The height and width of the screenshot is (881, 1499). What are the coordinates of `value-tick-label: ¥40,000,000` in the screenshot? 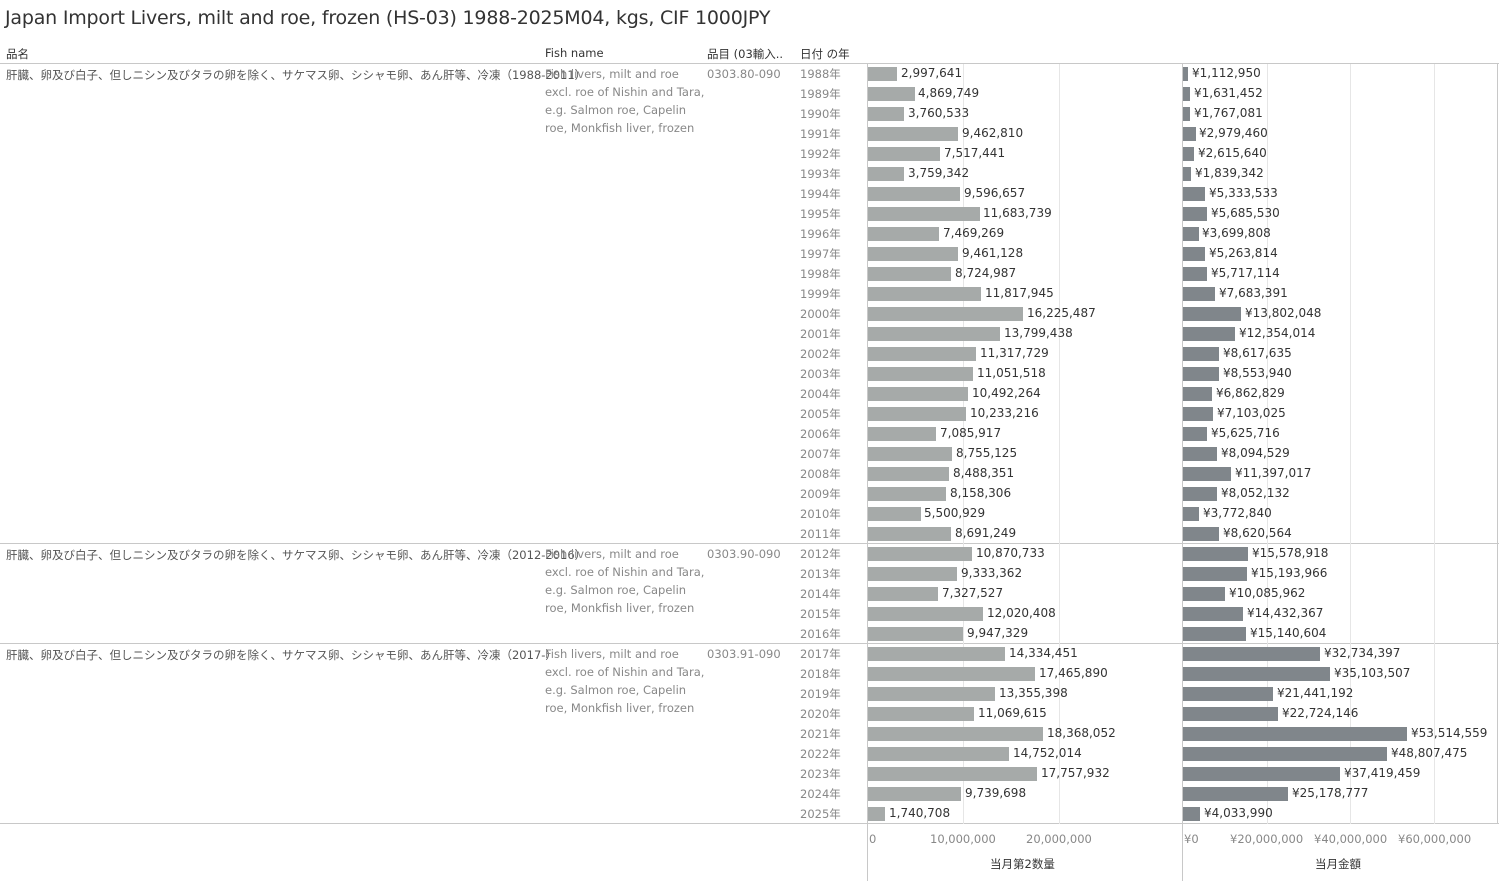 It's located at (1351, 839).